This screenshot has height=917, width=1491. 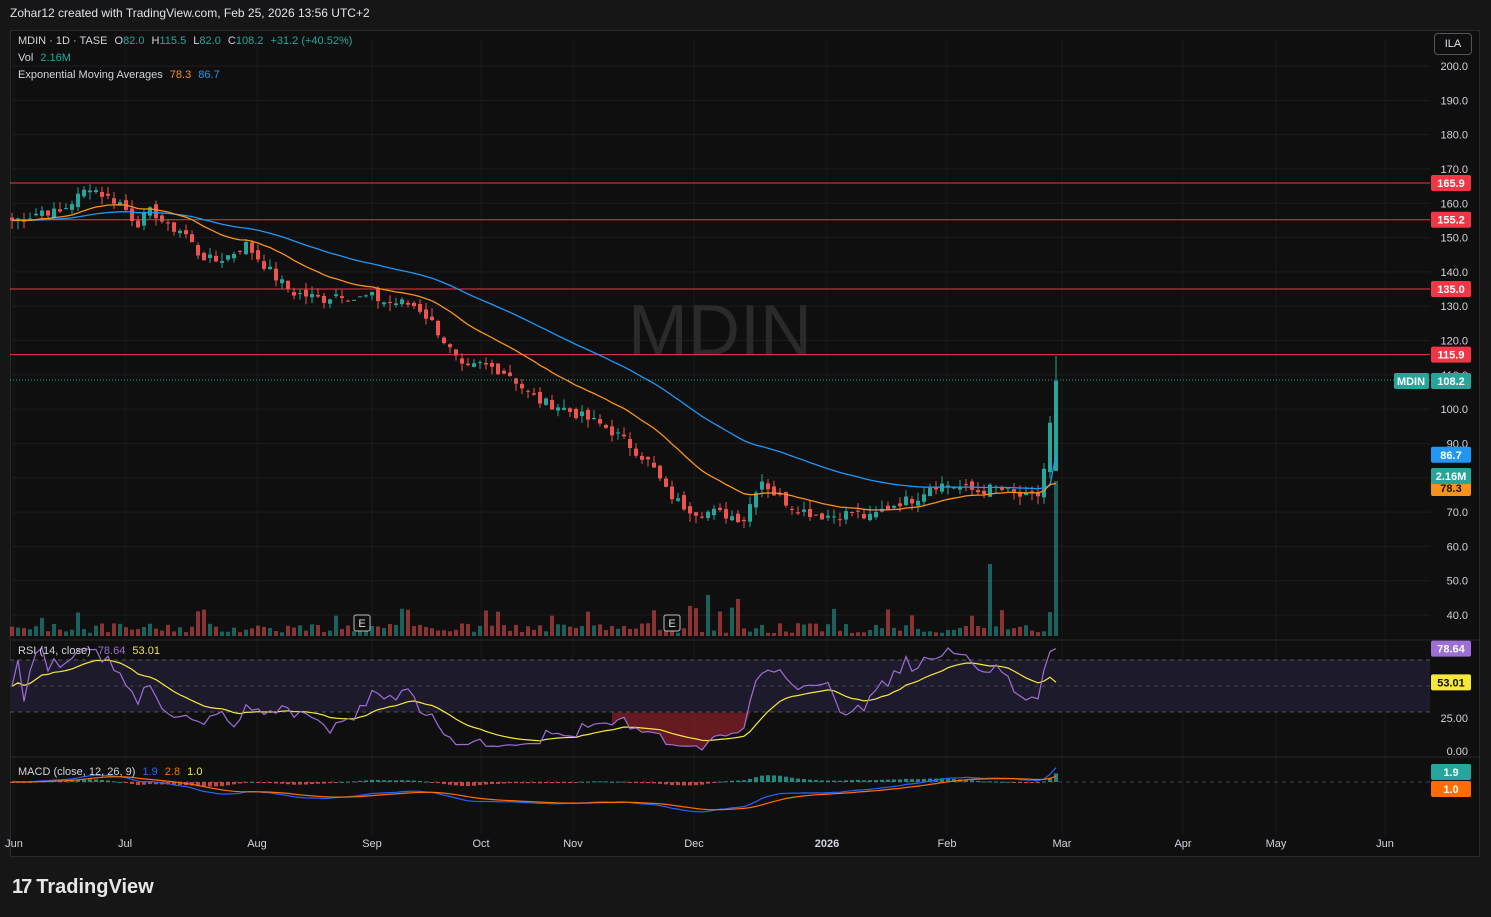 What do you see at coordinates (1385, 844) in the screenshot?
I see `time-tick-label: Jun` at bounding box center [1385, 844].